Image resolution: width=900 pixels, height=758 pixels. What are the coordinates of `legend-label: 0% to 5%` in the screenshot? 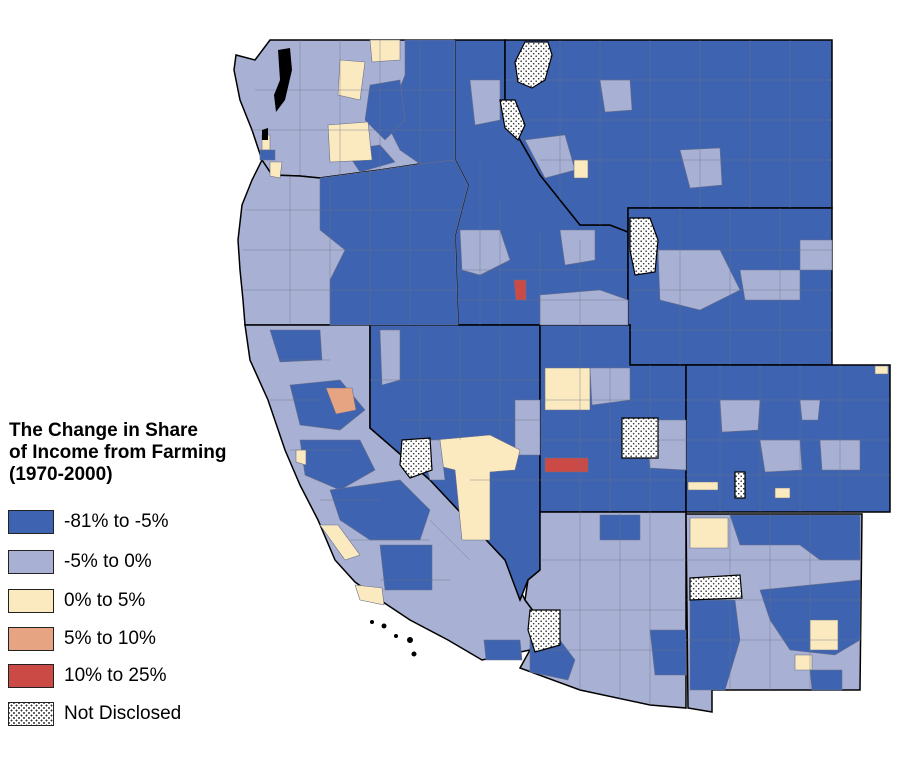 It's located at (105, 600).